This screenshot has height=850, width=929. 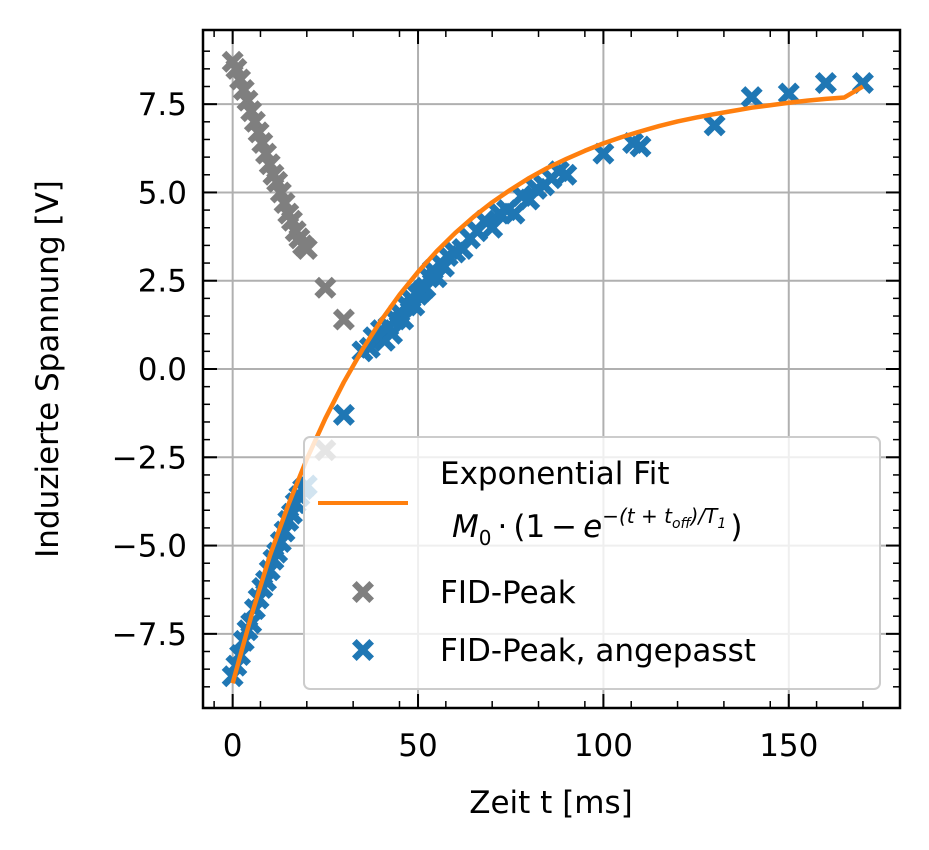 I want to click on y-tick-label: 7.5, so click(x=162, y=105).